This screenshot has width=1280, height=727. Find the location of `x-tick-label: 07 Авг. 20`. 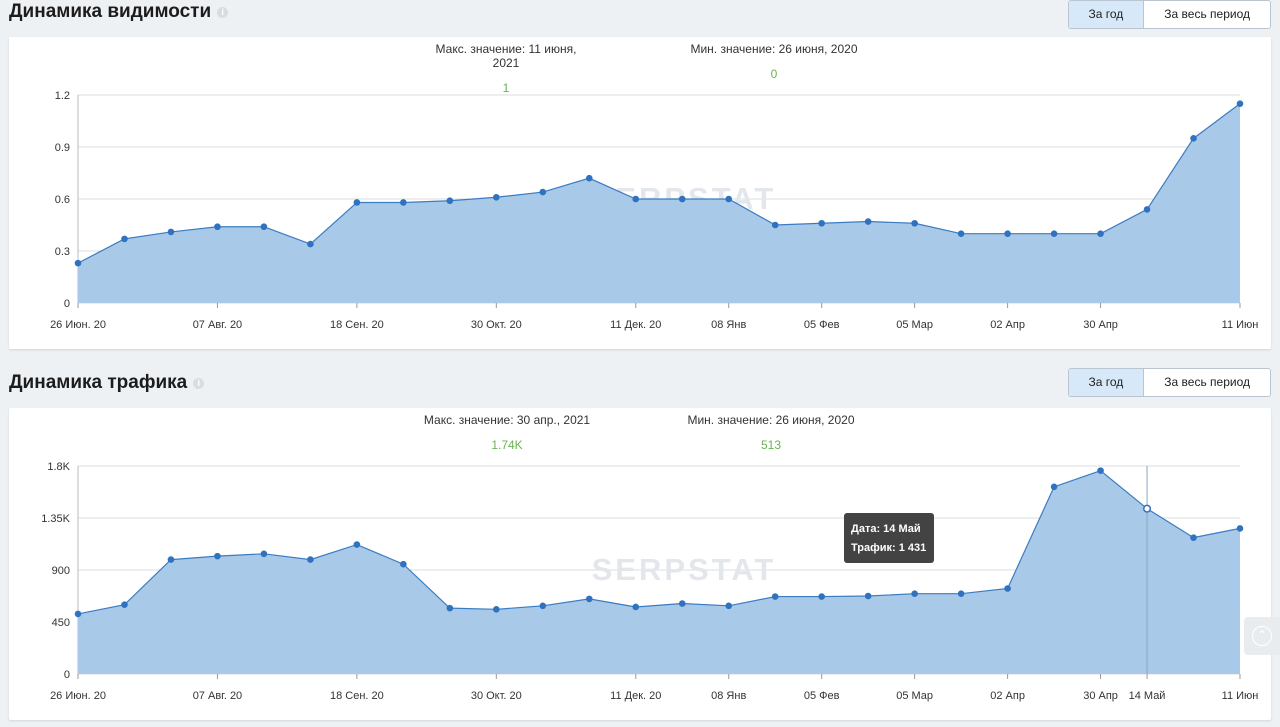

x-tick-label: 07 Авг. 20 is located at coordinates (218, 696).